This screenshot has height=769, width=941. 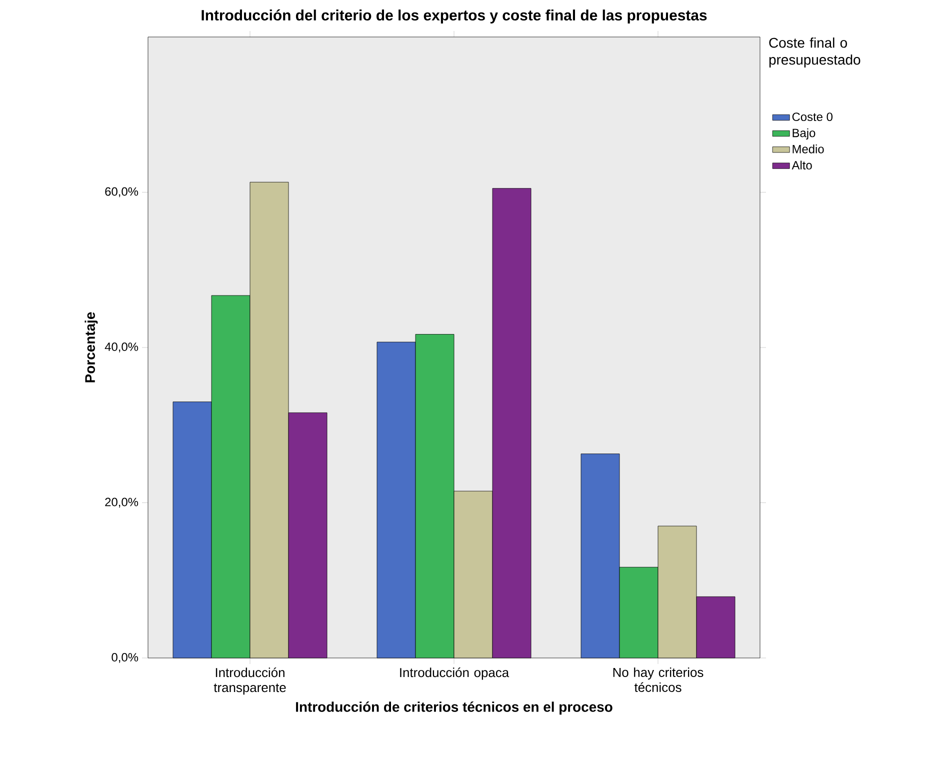 What do you see at coordinates (454, 16) in the screenshot?
I see `chart-title: Introducción del criterio de los expertos y coste final de las propuestas` at bounding box center [454, 16].